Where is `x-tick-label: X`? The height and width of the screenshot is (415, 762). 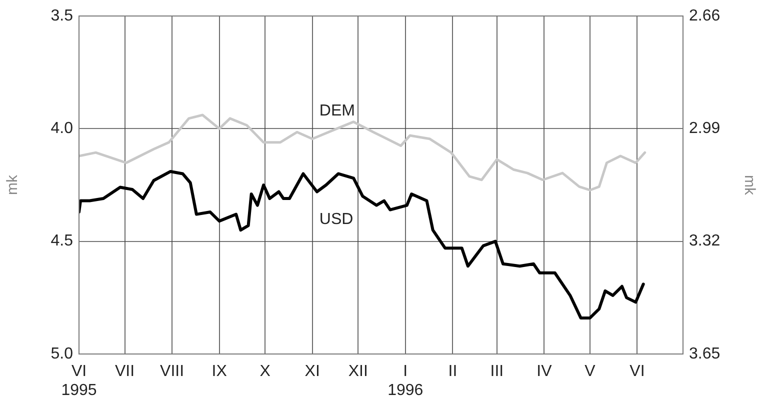 x-tick-label: X is located at coordinates (265, 371).